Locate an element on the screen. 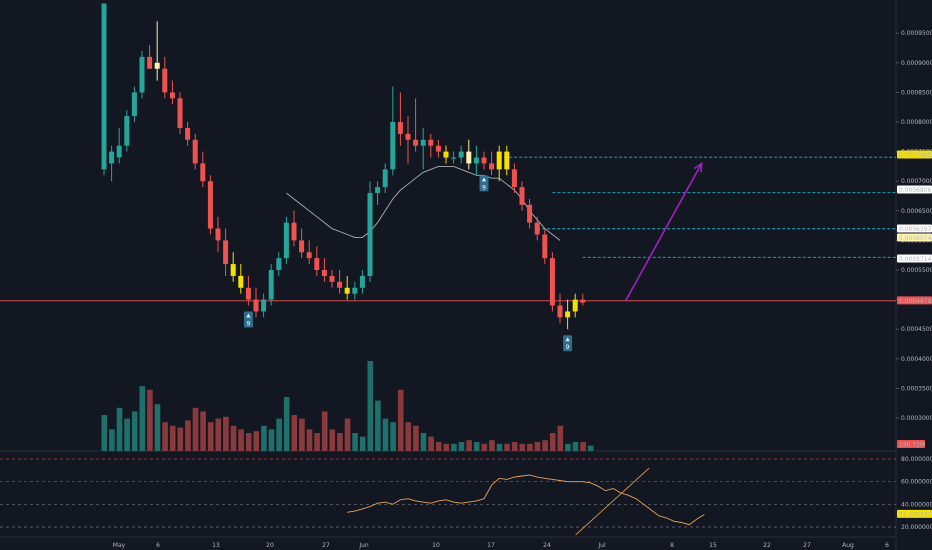 Image resolution: width=932 pixels, height=550 pixels. current-price-box is located at coordinates (914, 300).